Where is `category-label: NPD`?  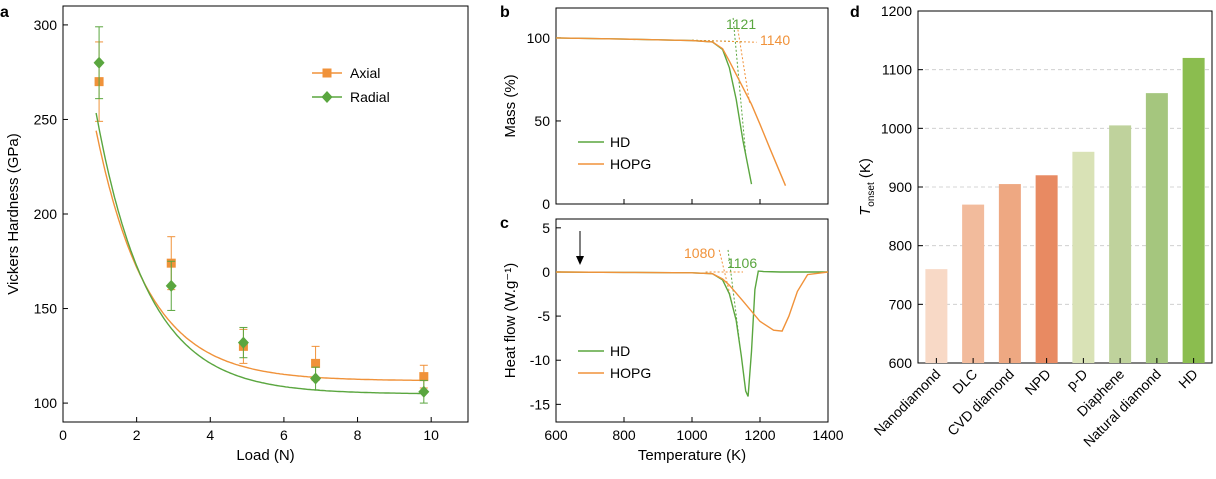 category-label: NPD is located at coordinates (1038, 382).